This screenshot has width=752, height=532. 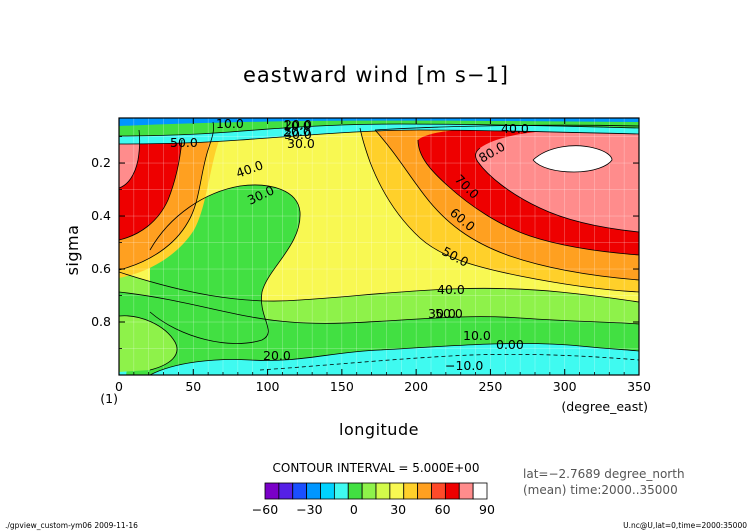 I want to click on footer-left: ./gpview_custom-ym06 2009-11-16, so click(x=71, y=525).